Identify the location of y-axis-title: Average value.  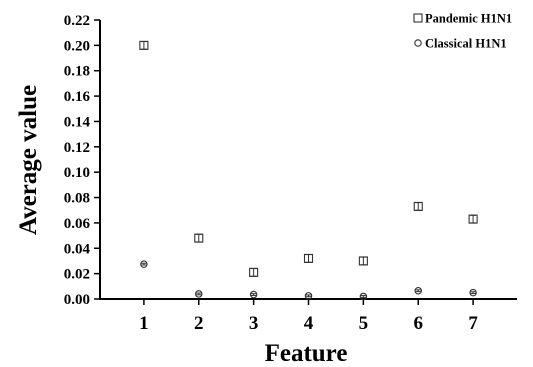
(28, 160).